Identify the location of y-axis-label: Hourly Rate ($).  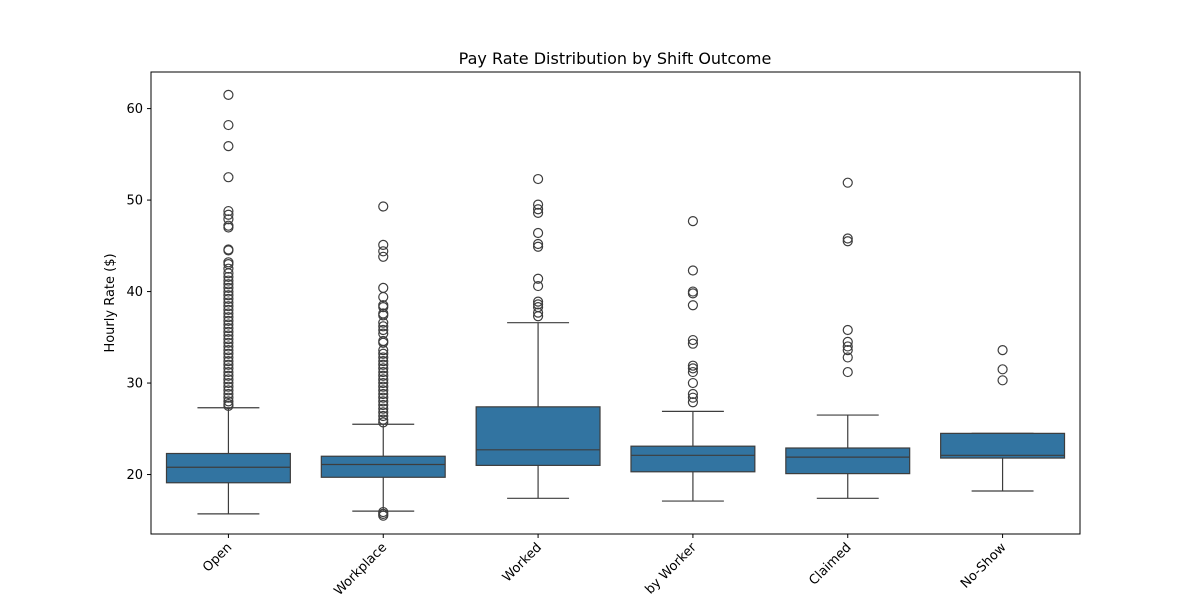
(110, 302).